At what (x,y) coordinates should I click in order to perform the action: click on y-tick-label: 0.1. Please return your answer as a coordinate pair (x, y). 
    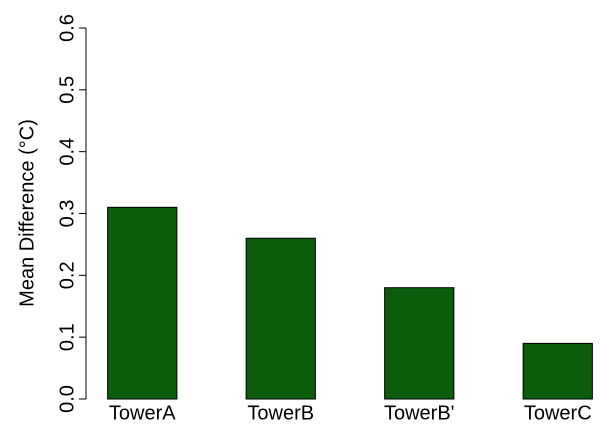
    Looking at the image, I should click on (67, 337).